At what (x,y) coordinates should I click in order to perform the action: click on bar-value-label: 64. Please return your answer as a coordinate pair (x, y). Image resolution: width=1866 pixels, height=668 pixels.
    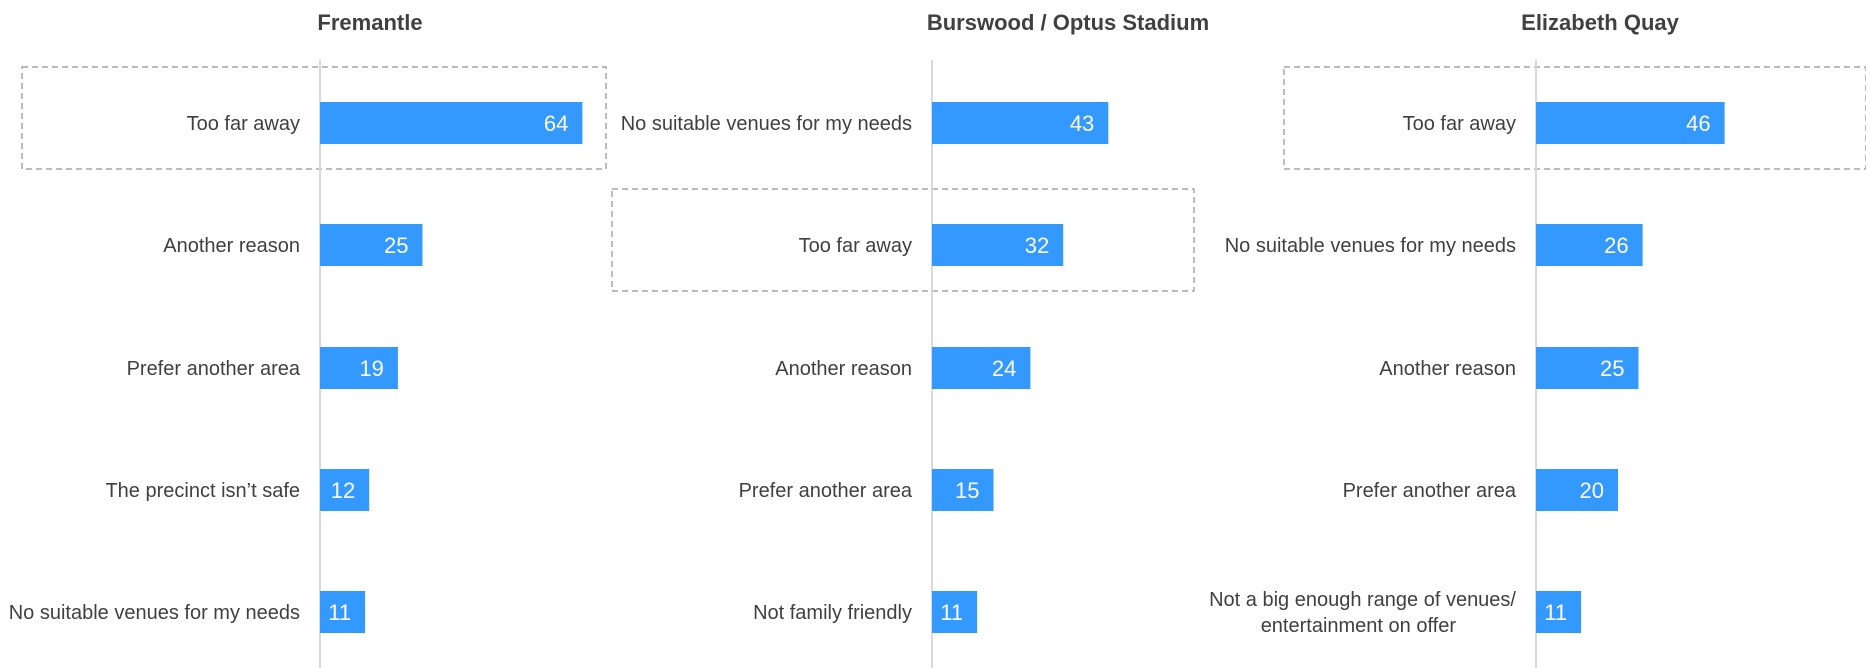
    Looking at the image, I should click on (556, 123).